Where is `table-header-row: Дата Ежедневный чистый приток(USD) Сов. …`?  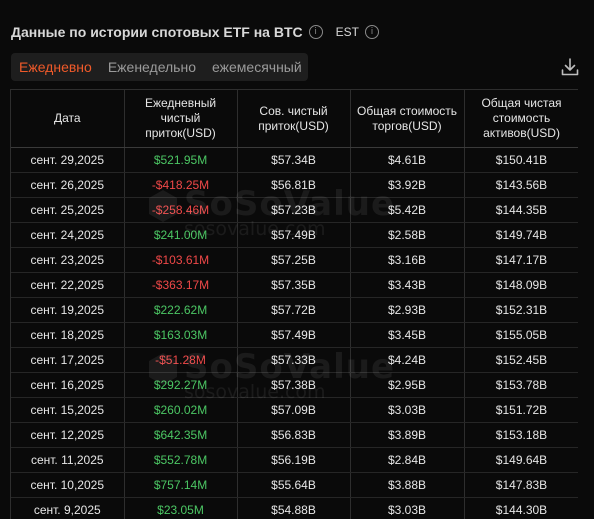 table-header-row: Дата Ежедневный чистый приток(USD) Сов. … is located at coordinates (294, 118).